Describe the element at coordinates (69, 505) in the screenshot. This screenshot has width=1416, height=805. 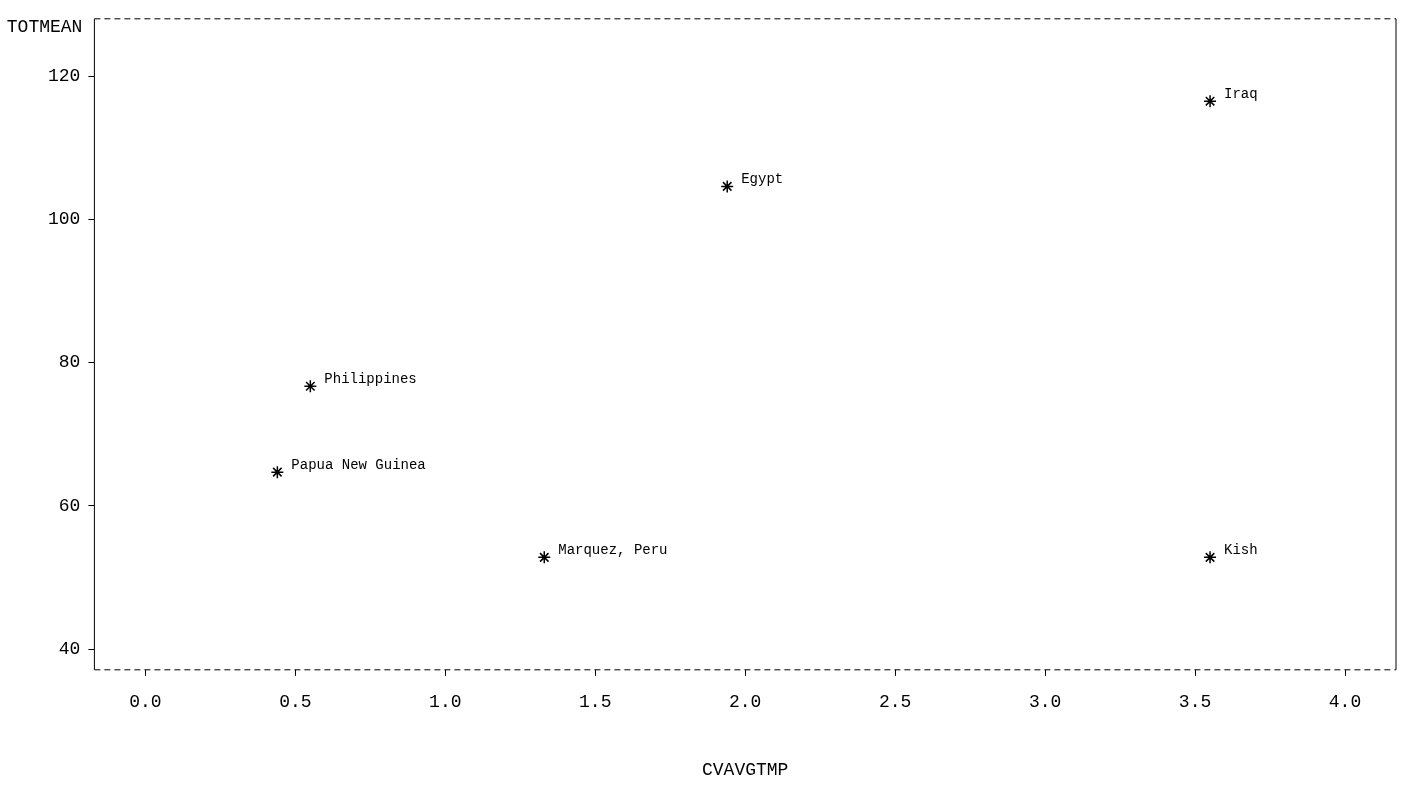
I see `y-tick-label: 60` at that location.